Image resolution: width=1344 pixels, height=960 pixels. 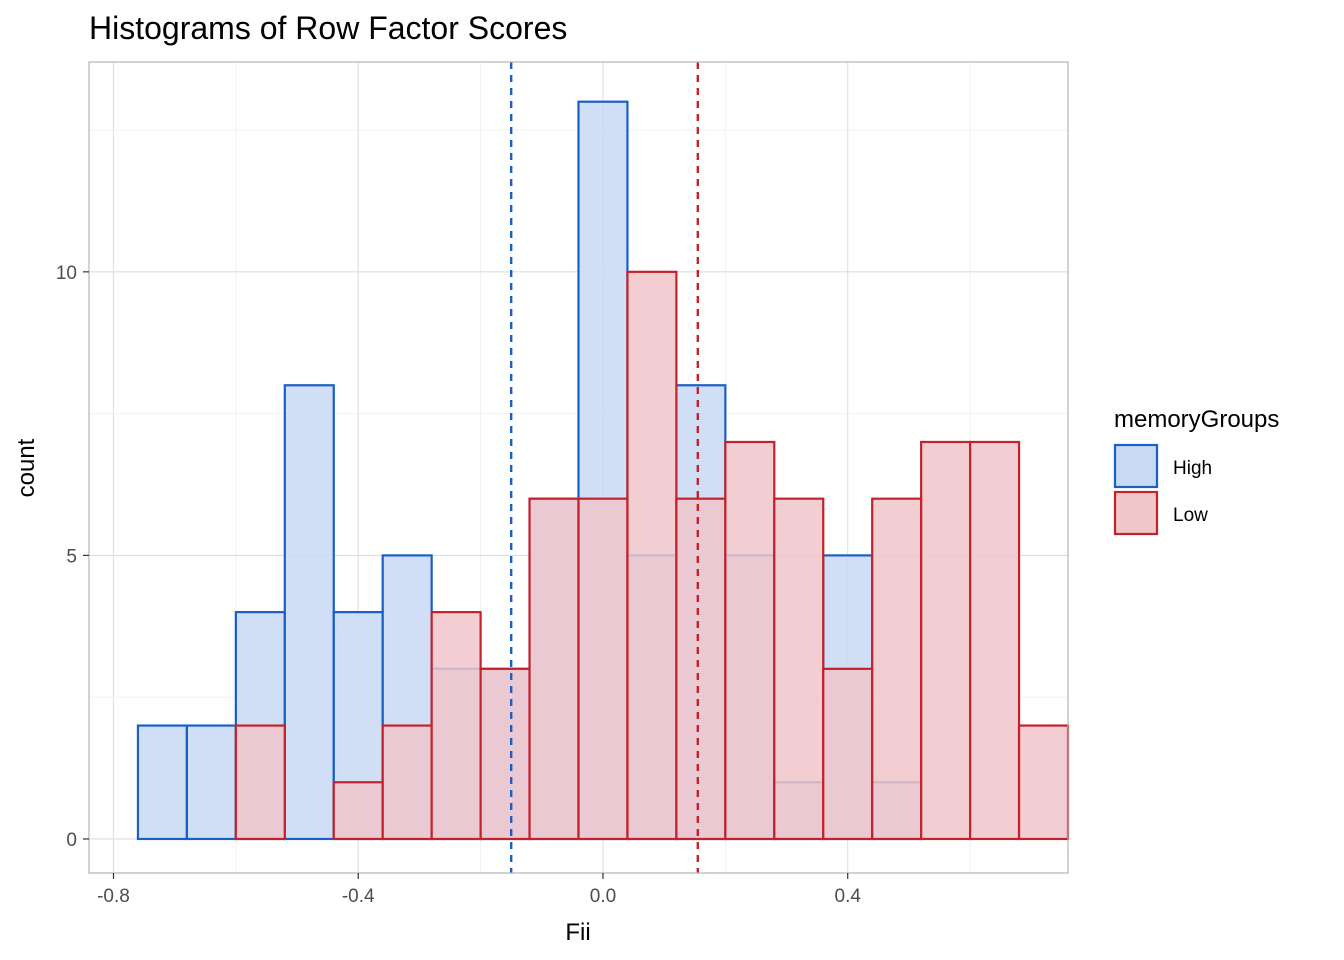 I want to click on chart-title: Histograms of Row Factor Scores, so click(x=328, y=28).